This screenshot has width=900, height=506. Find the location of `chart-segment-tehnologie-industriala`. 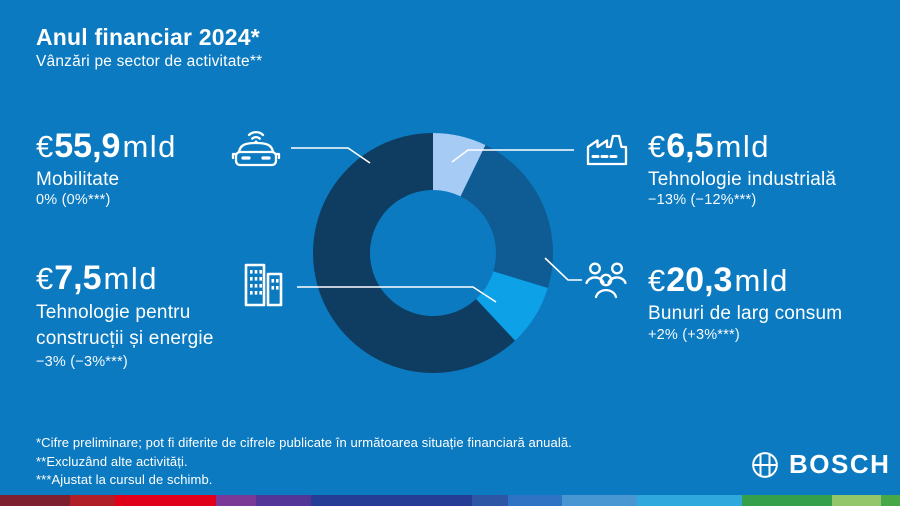

chart-segment-tehnologie-industriala is located at coordinates (459, 165).